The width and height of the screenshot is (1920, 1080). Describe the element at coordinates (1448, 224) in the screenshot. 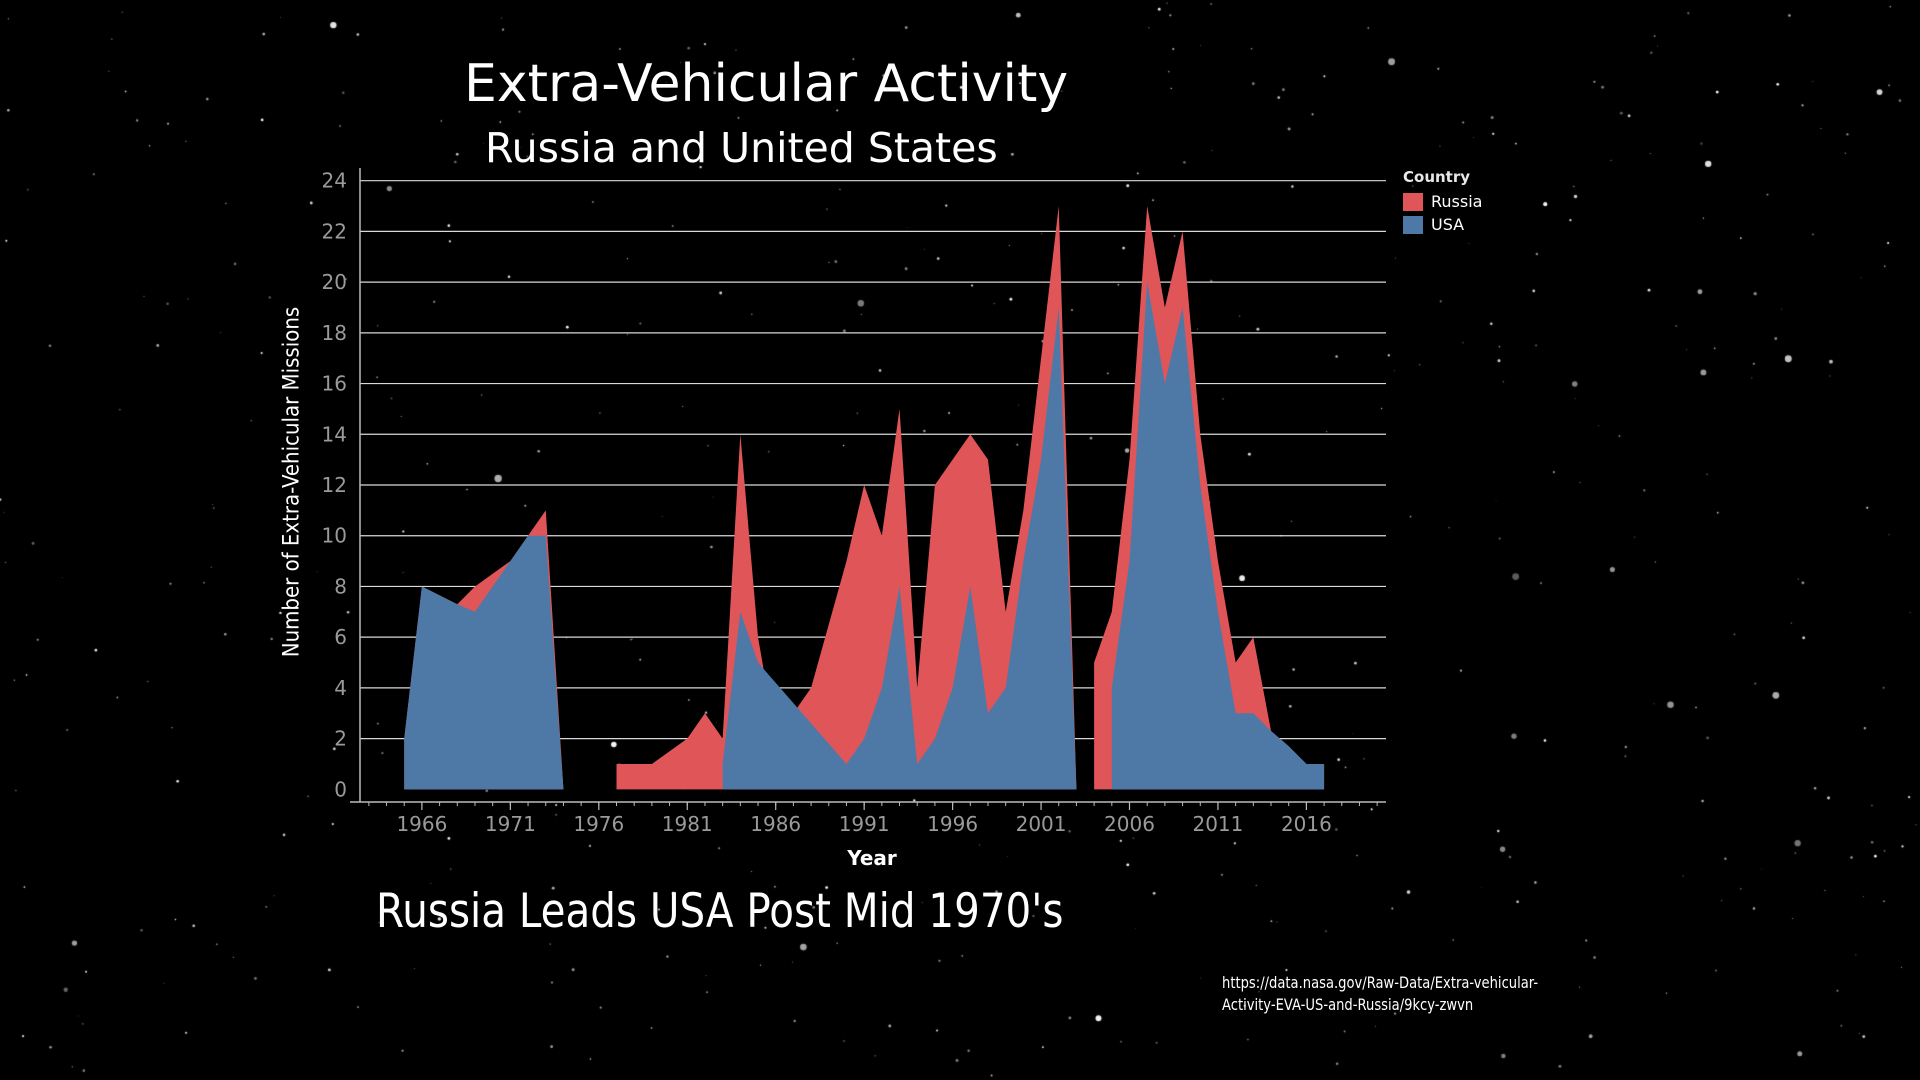

I see `legend-label-usa: USA` at that location.